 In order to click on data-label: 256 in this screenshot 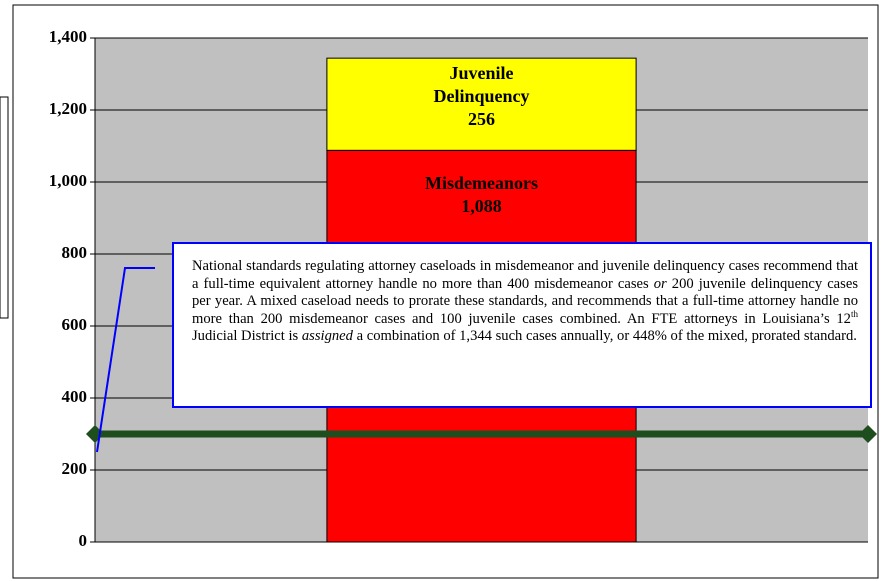, I will do `click(481, 119)`.